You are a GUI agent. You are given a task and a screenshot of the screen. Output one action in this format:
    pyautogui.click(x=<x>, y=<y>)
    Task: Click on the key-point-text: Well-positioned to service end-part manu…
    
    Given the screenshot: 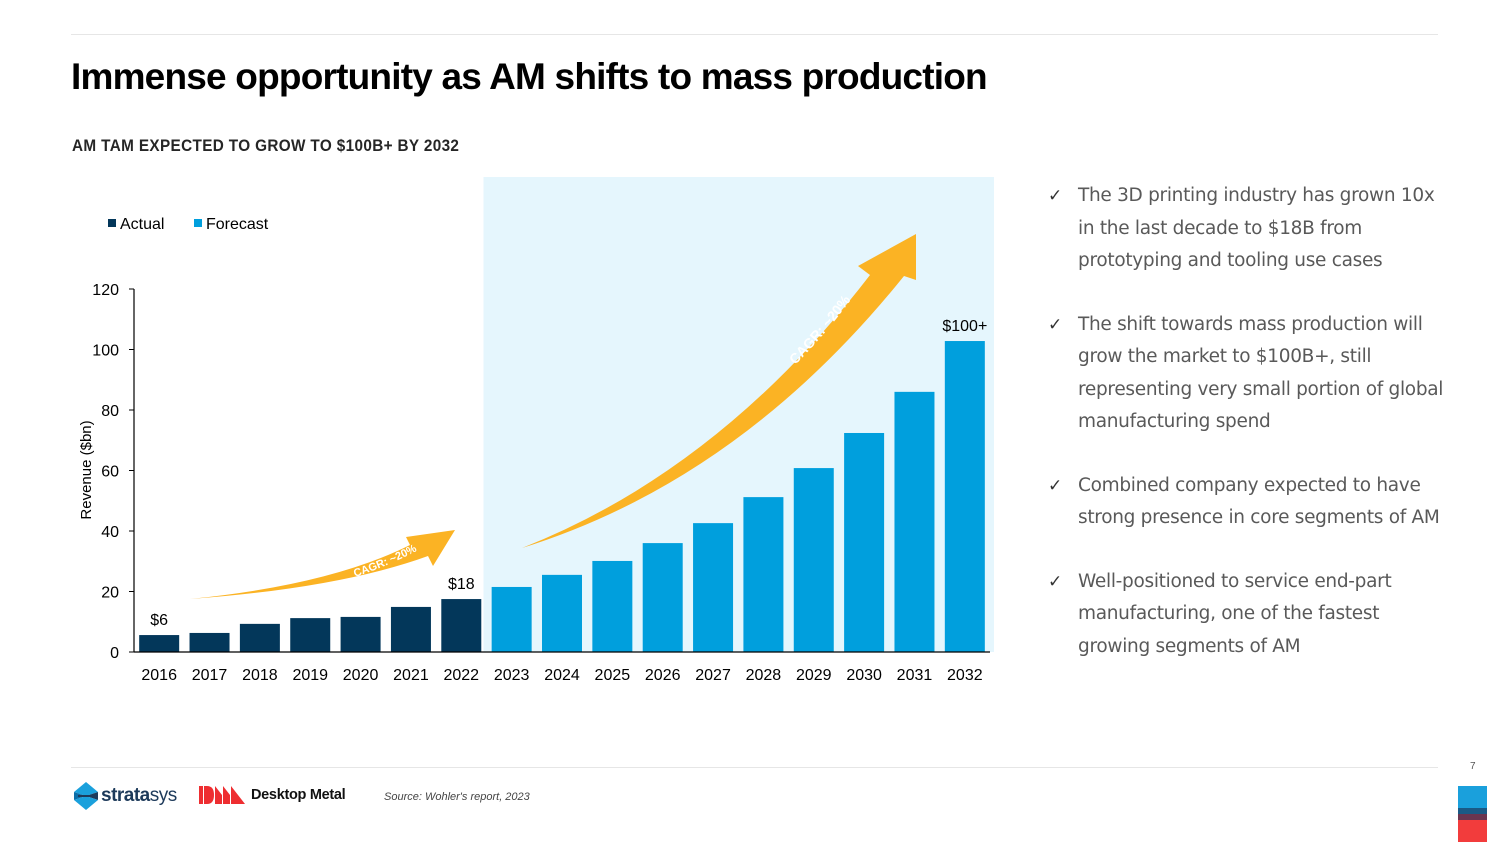 What is the action you would take?
    pyautogui.click(x=1235, y=613)
    